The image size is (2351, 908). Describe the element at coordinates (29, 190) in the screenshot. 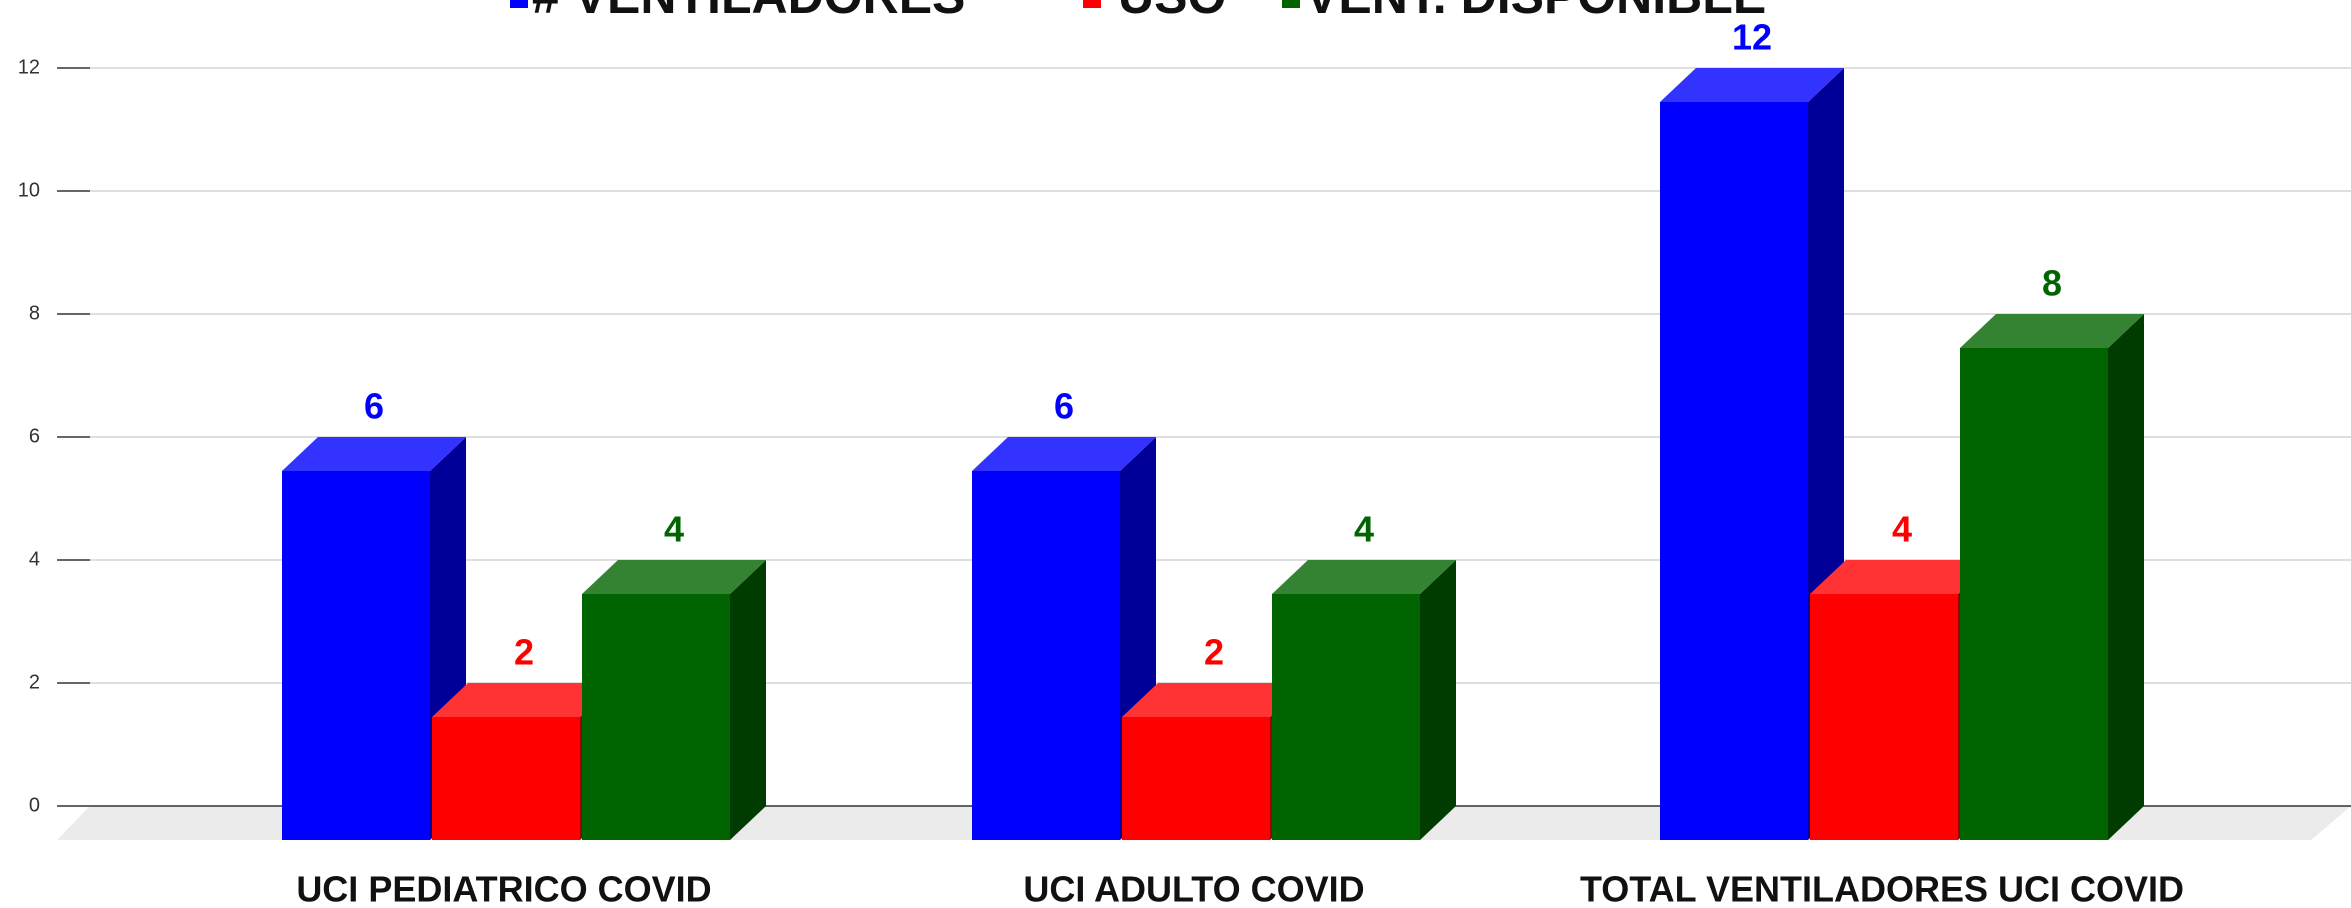

I see `y-tick-label: 10` at that location.